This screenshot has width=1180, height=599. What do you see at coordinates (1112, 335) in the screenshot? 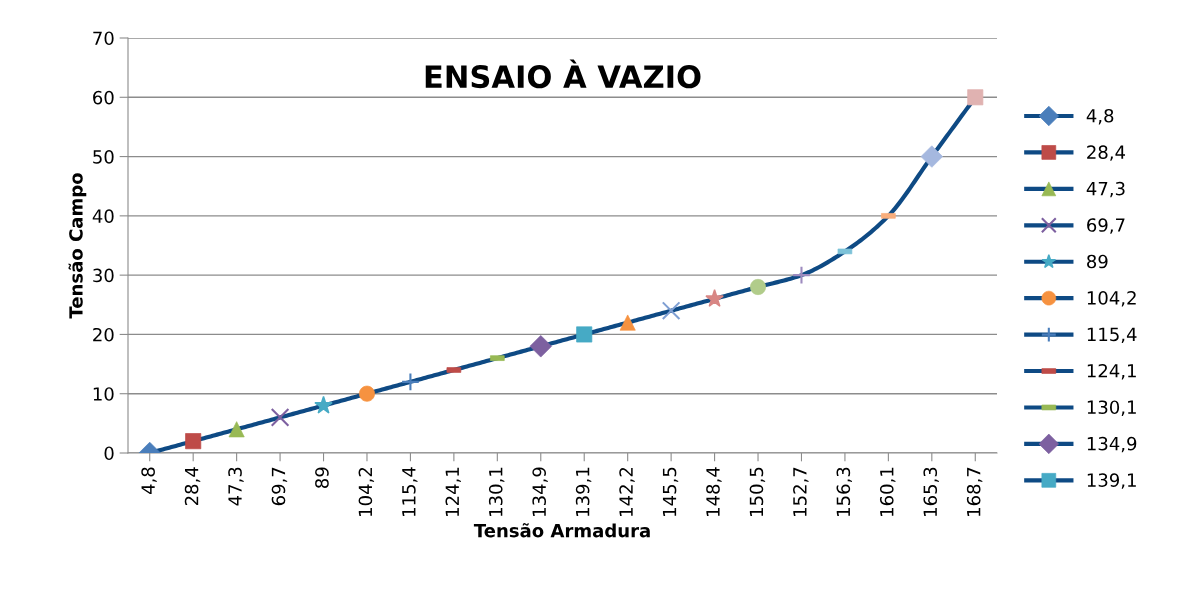
I see `legend-label: 115,4` at bounding box center [1112, 335].